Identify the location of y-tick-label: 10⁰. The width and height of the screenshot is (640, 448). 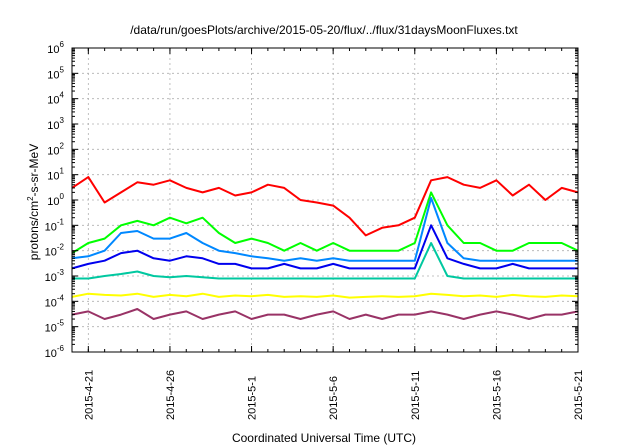
(55, 200).